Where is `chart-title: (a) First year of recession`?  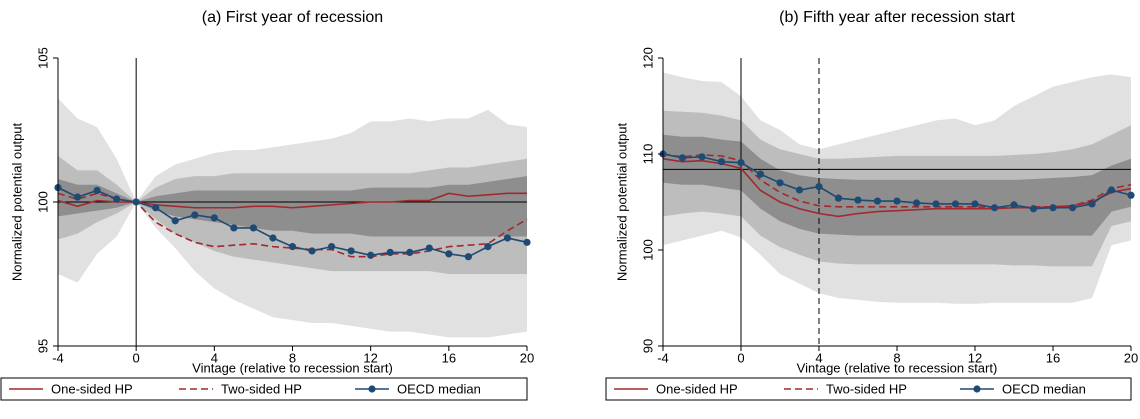 chart-title: (a) First year of recession is located at coordinates (292, 17).